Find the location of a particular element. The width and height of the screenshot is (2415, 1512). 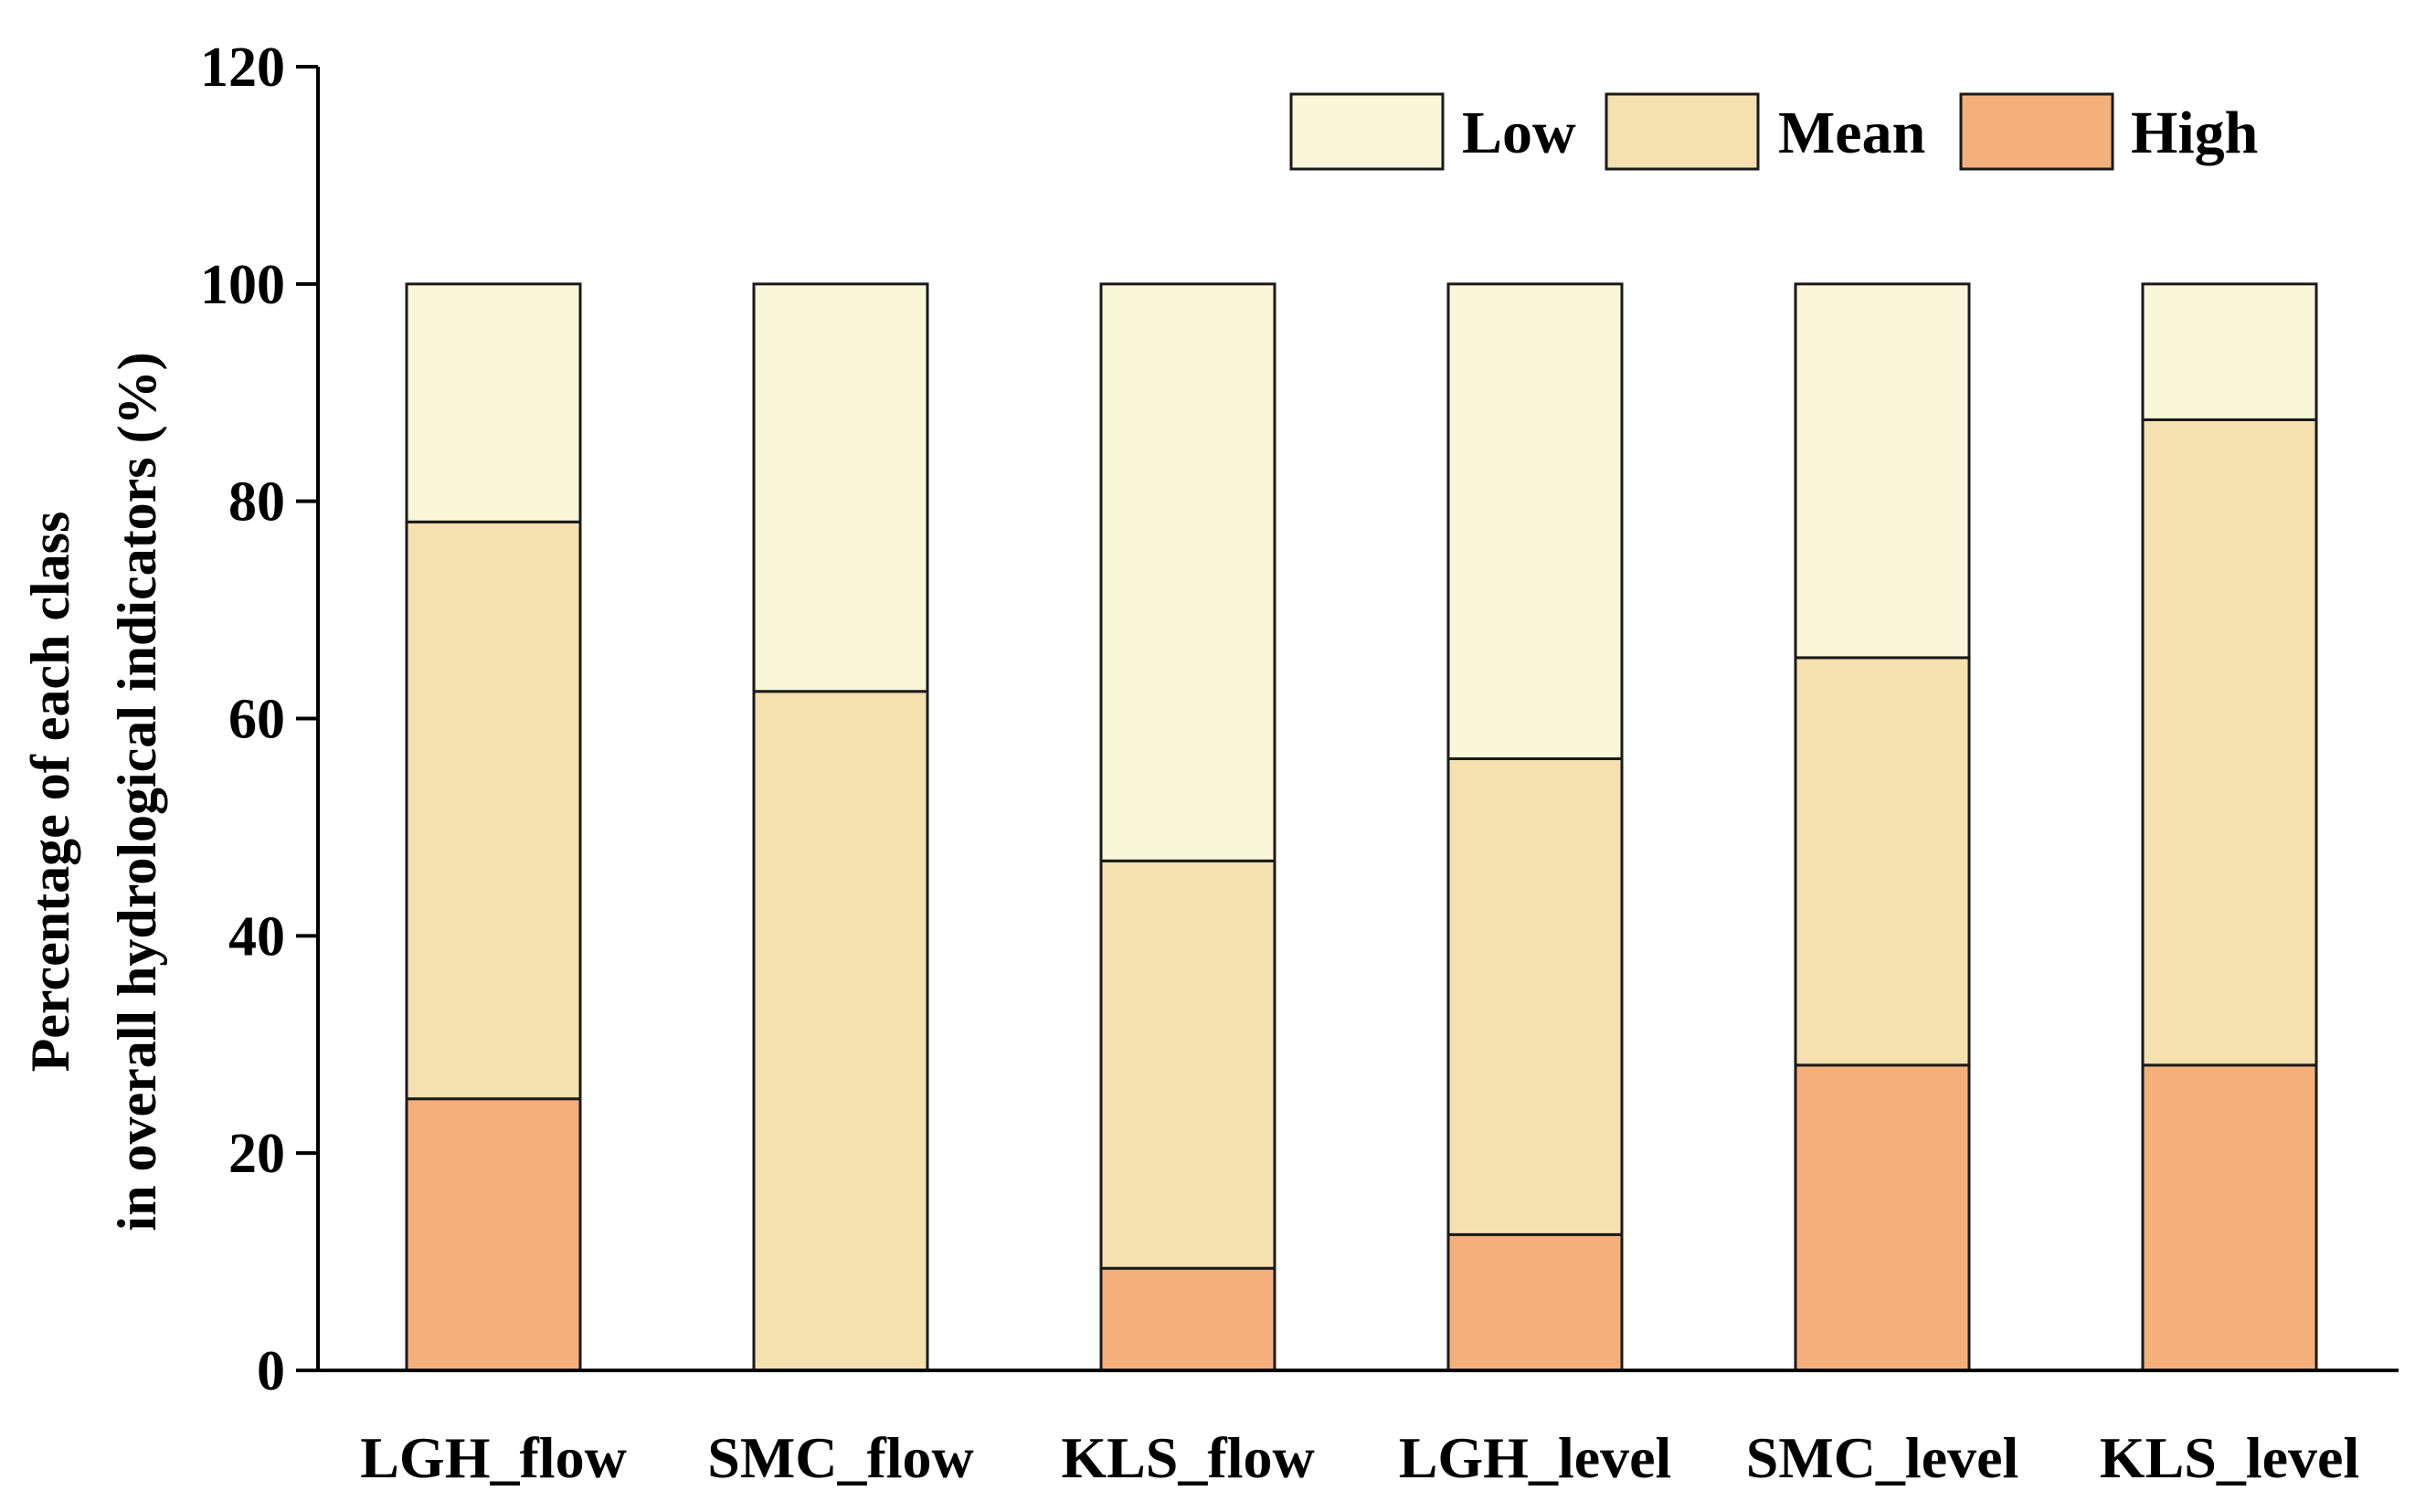

y-ticks-group: 0 20 40 60 80 100 120 is located at coordinates (259, 719).